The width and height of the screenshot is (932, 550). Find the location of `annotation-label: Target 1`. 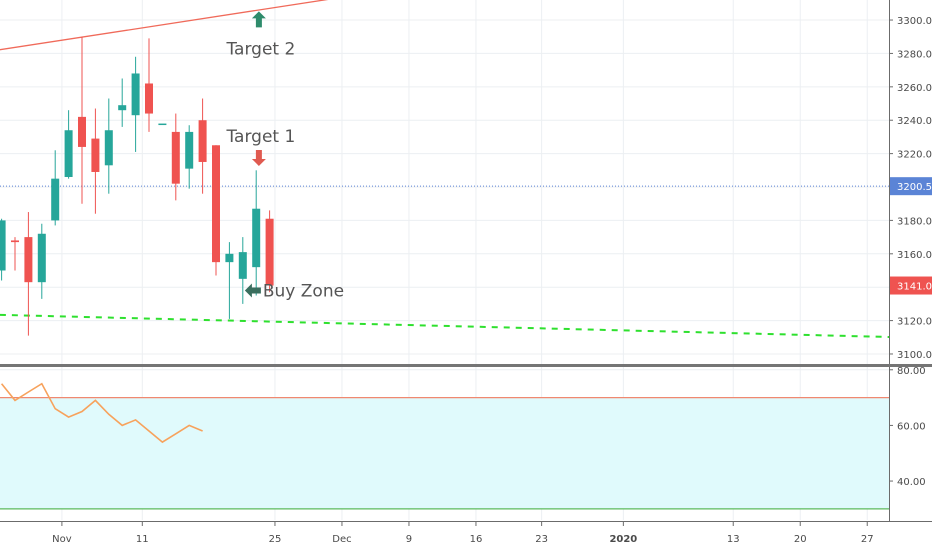

annotation-label: Target 1 is located at coordinates (260, 137).